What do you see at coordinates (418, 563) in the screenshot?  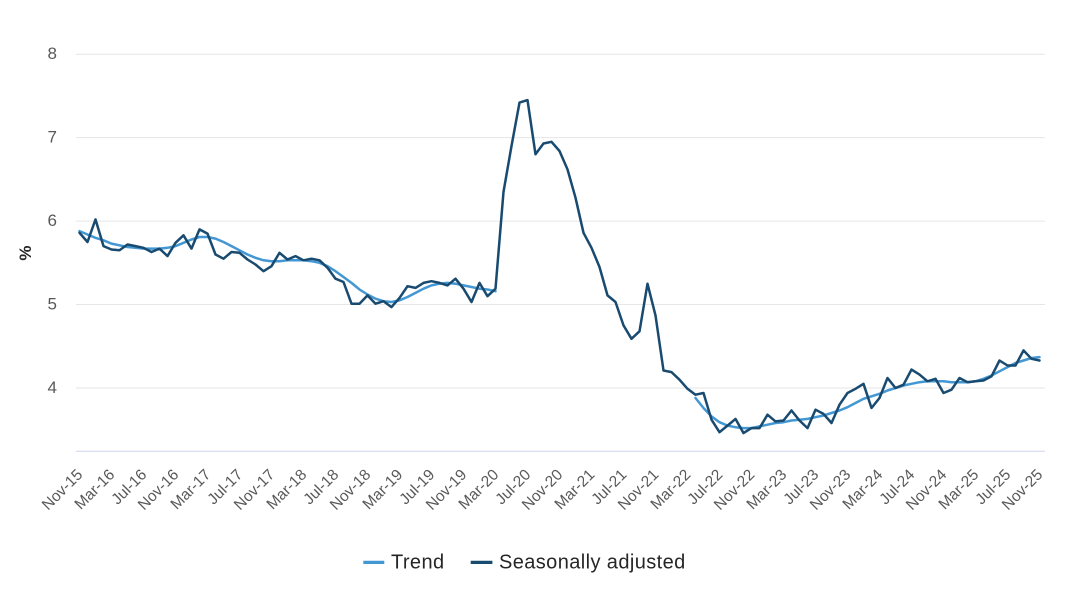 I see `svg-text: Trend` at bounding box center [418, 563].